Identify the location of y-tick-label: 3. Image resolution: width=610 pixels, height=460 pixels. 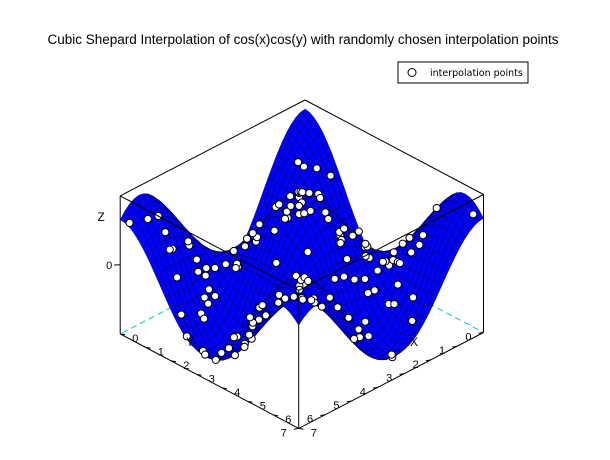
(389, 379).